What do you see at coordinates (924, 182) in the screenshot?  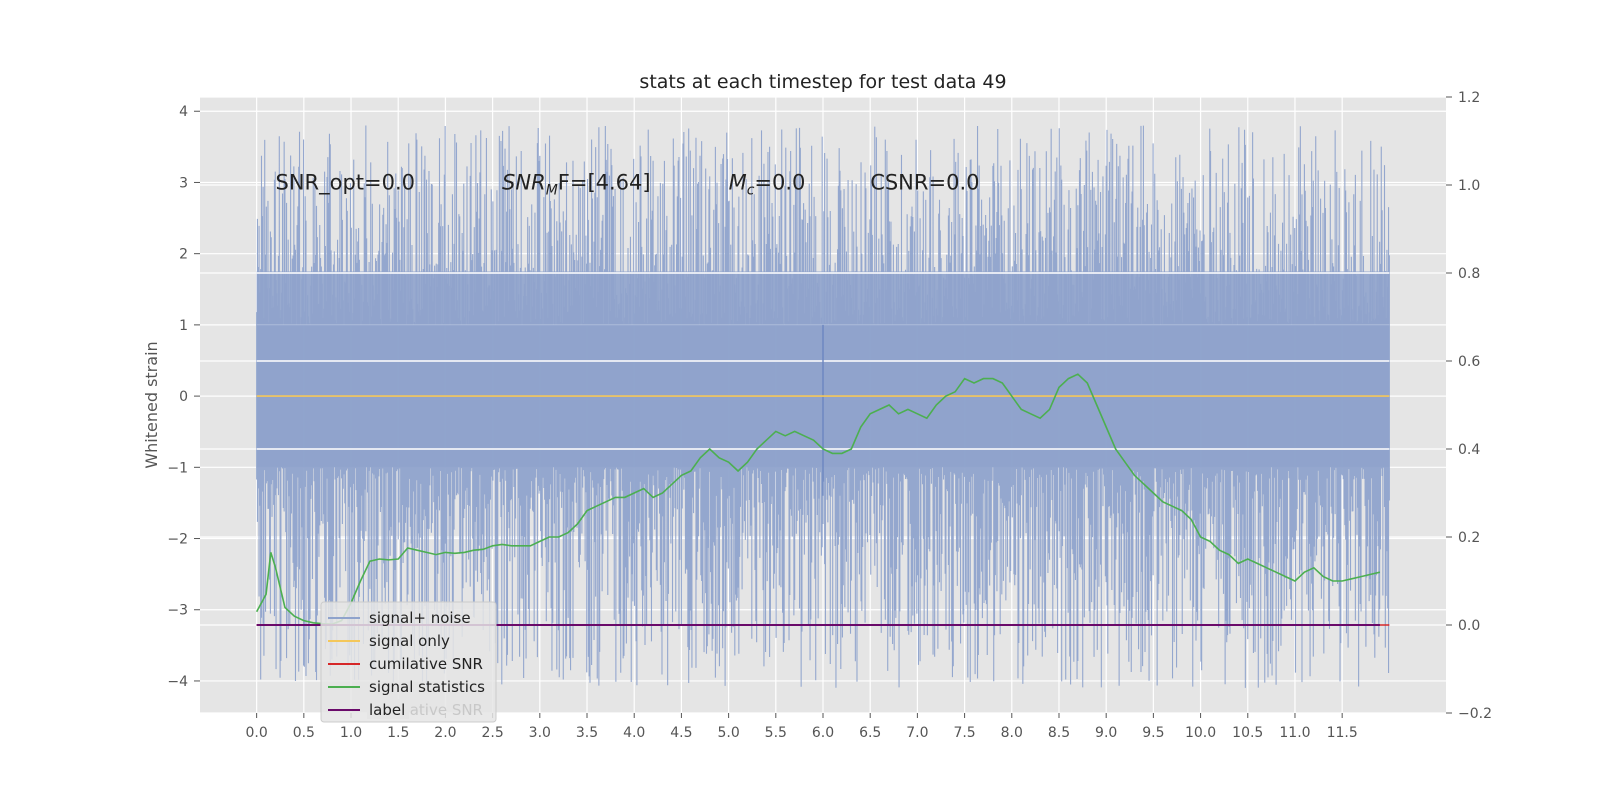 I see `annotation-text: CSNR=0.0` at bounding box center [924, 182].